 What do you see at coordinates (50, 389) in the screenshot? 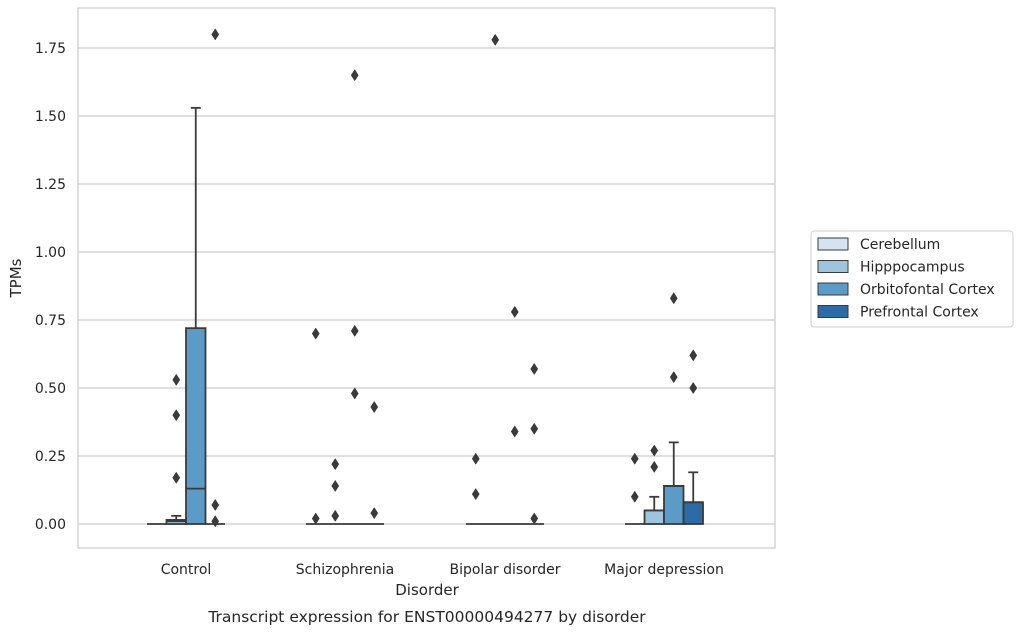
I see `y-tick-label: 0.50` at bounding box center [50, 389].